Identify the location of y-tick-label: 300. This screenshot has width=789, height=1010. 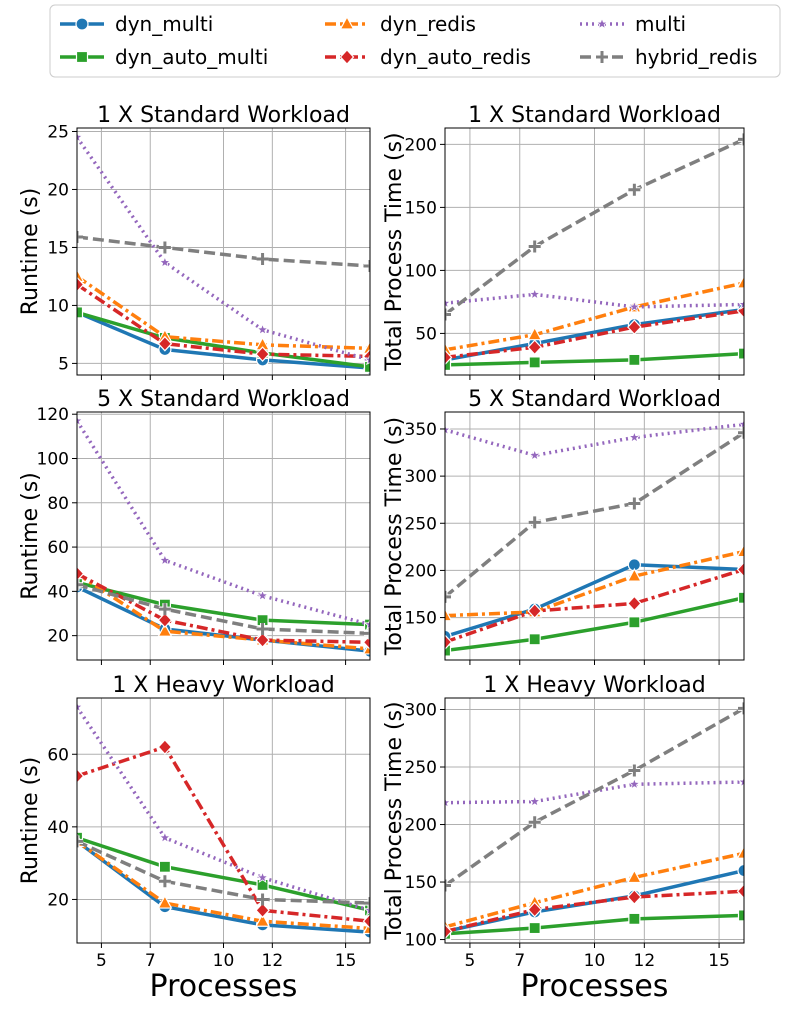
(421, 711).